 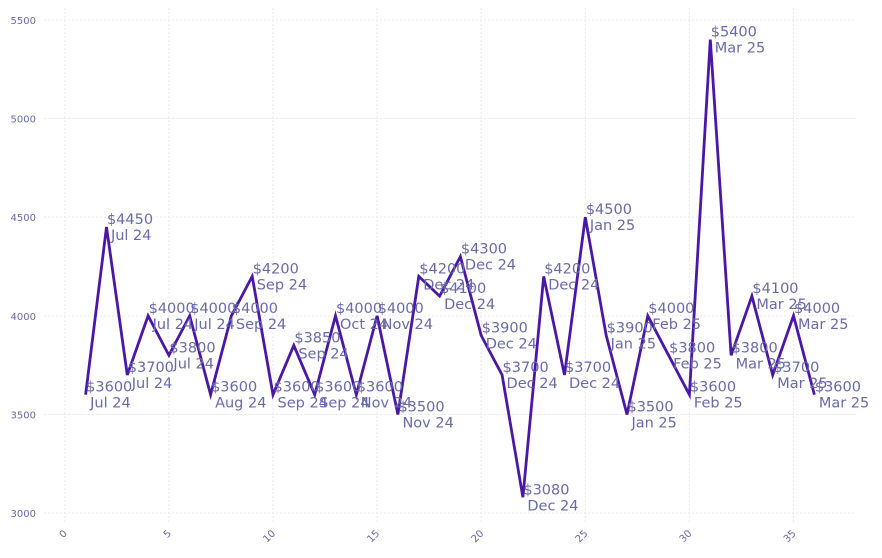 What do you see at coordinates (23, 218) in the screenshot?
I see `y-tick-label: 4500` at bounding box center [23, 218].